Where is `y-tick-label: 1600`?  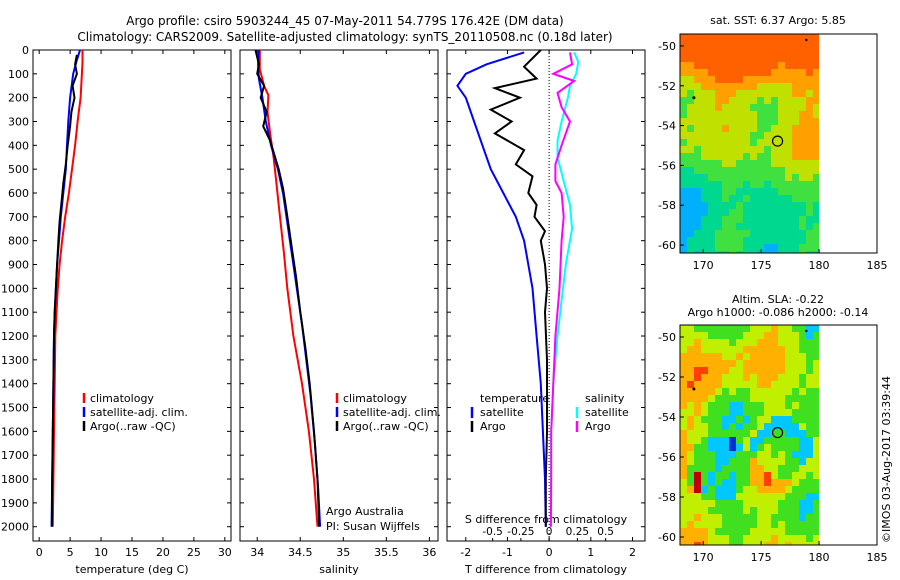 y-tick-label: 1600 is located at coordinates (15, 431).